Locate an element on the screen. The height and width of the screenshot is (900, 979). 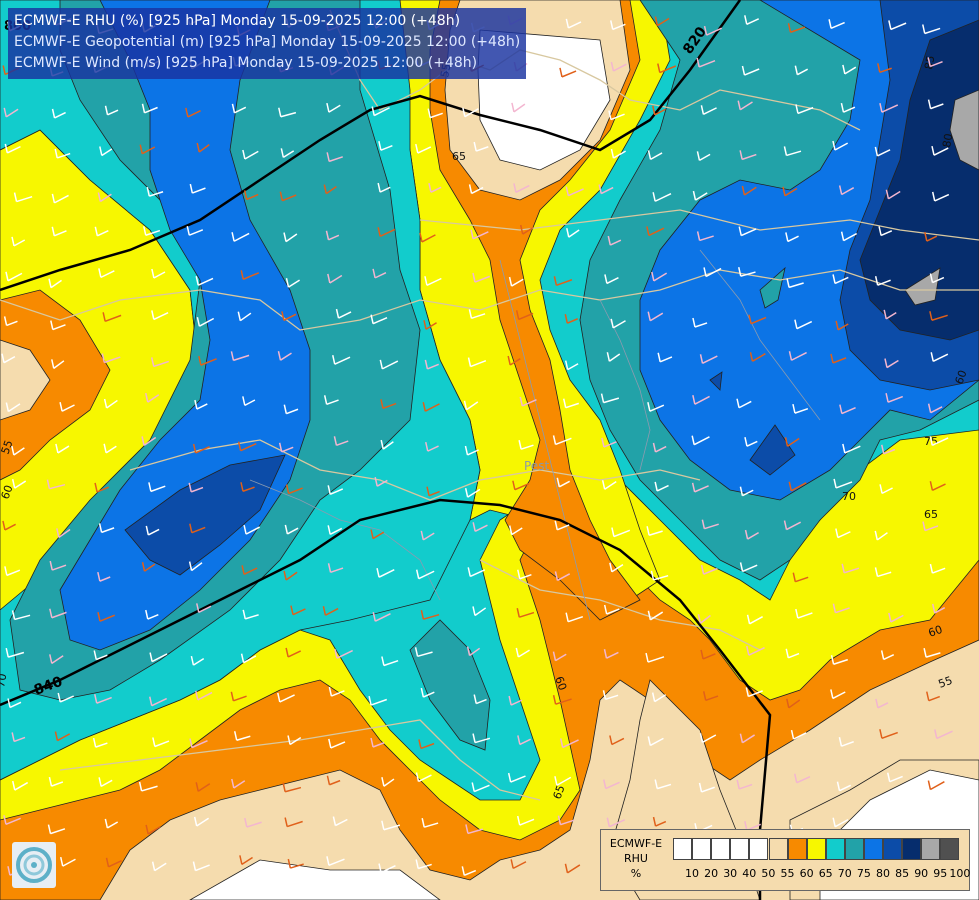
legend-tick-label: 70 is located at coordinates (844, 873).